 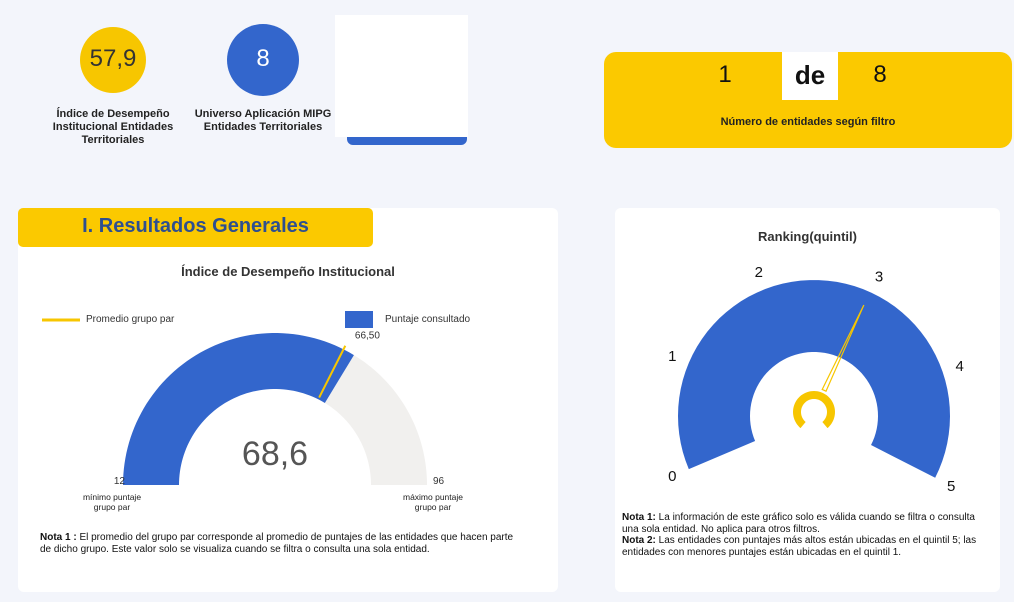 I want to click on blank-box, so click(x=401, y=76).